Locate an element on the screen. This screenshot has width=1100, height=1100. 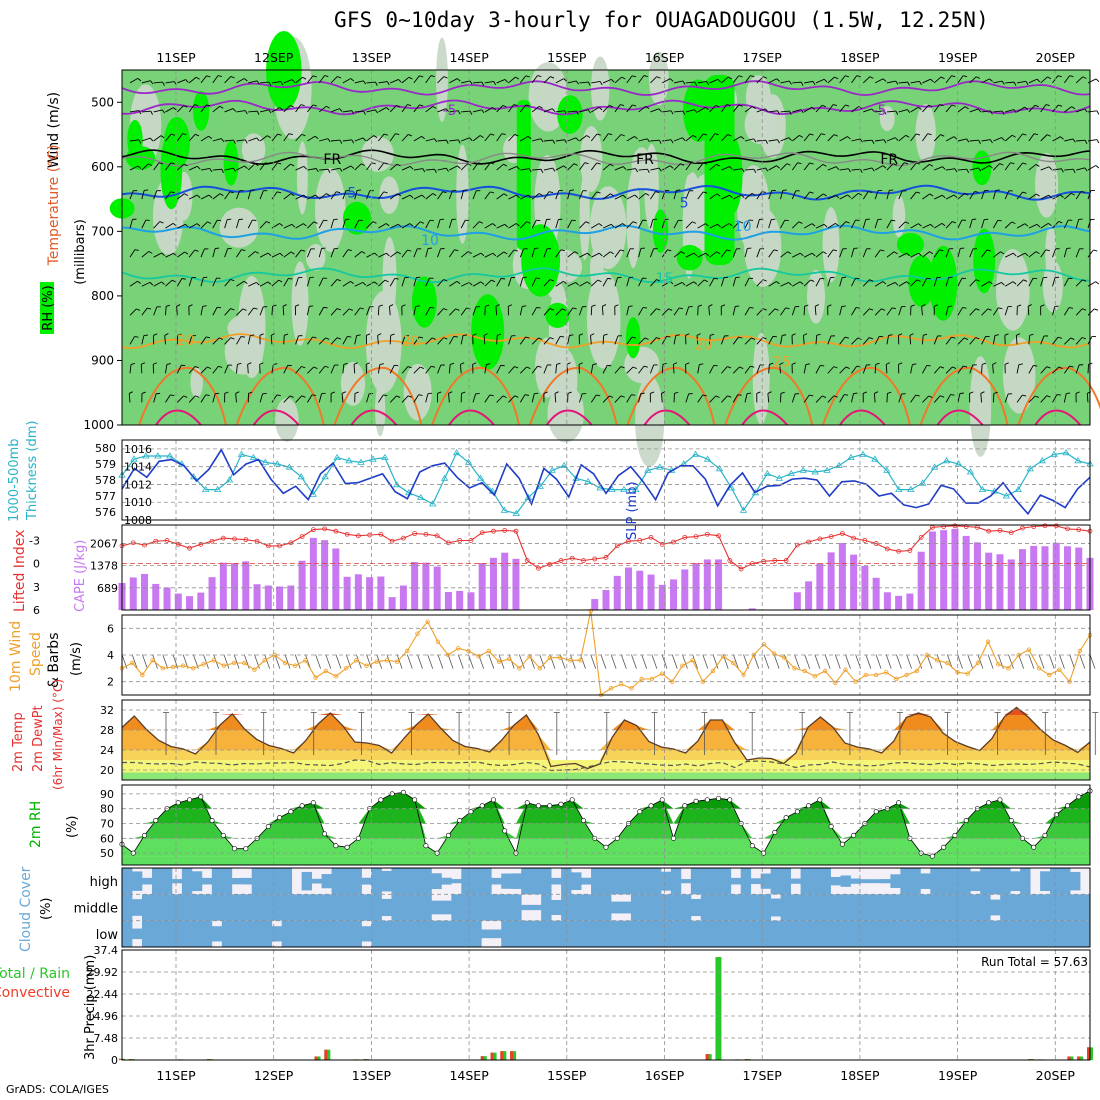
rh-moist-patch is located at coordinates (689, 257).